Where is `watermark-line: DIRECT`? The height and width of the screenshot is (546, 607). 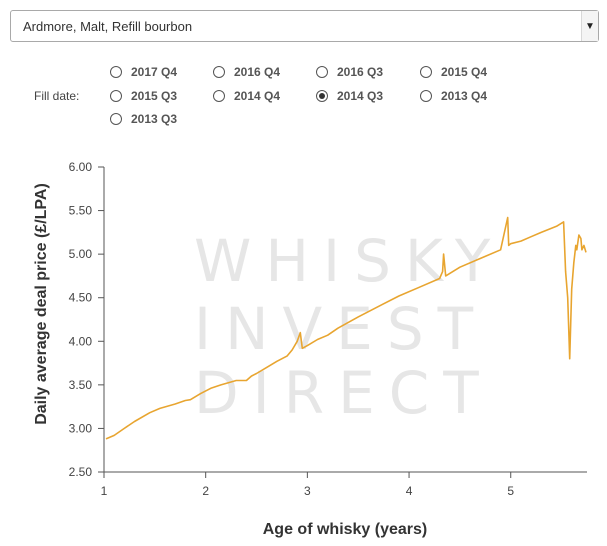 watermark-line: DIRECT is located at coordinates (343, 393).